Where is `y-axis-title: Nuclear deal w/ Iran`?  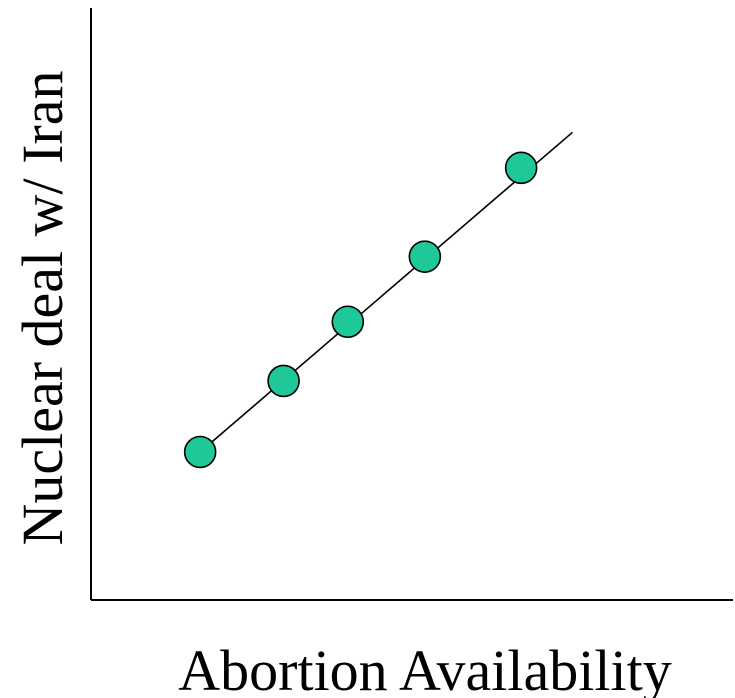 y-axis-title: Nuclear deal w/ Iran is located at coordinates (42, 307).